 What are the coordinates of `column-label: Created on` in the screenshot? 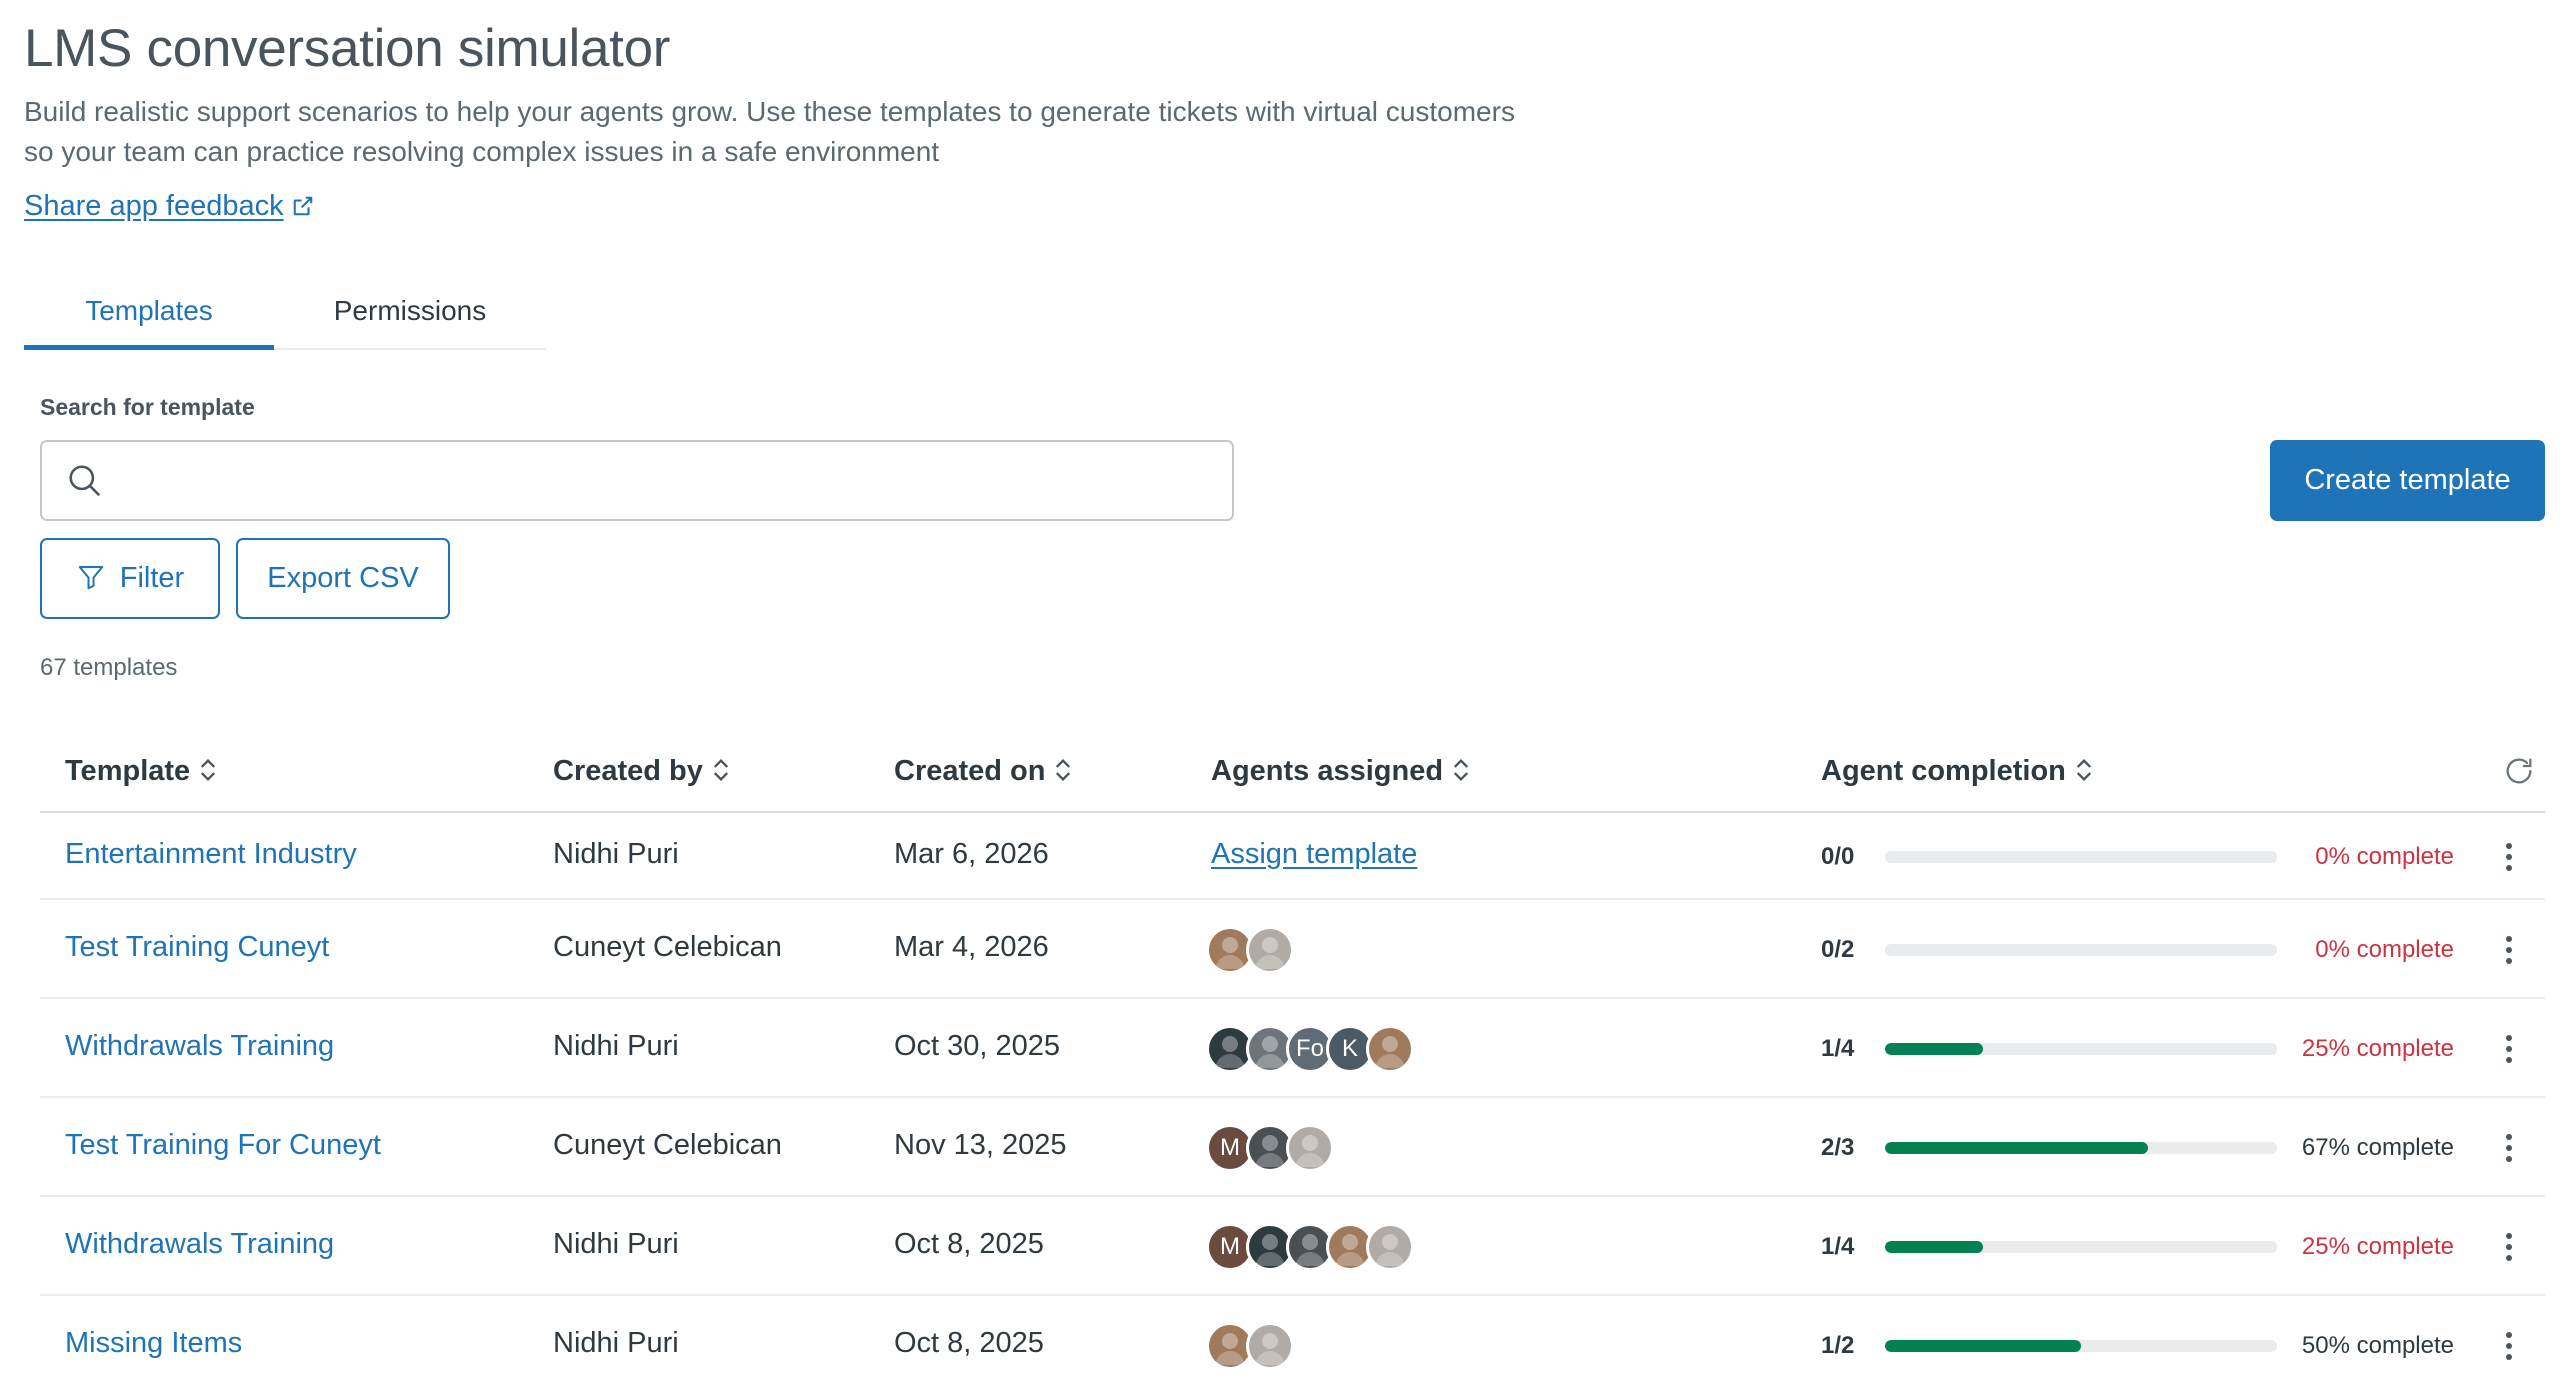 It's located at (970, 771).